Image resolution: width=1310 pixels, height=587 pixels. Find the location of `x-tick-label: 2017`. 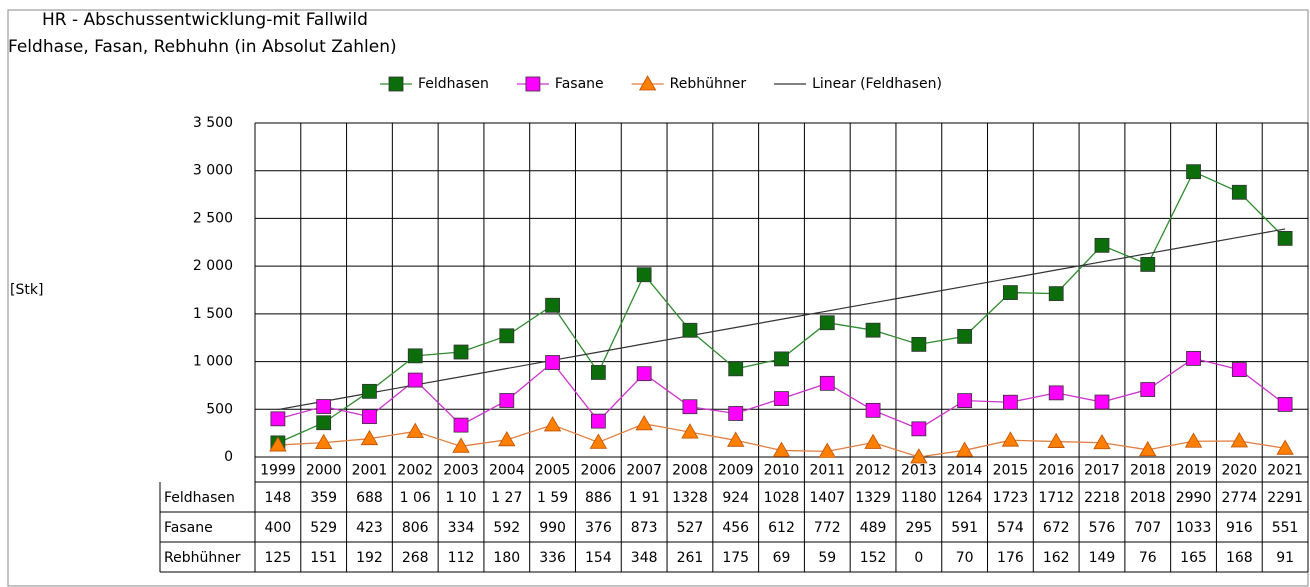

x-tick-label: 2017 is located at coordinates (1102, 471).